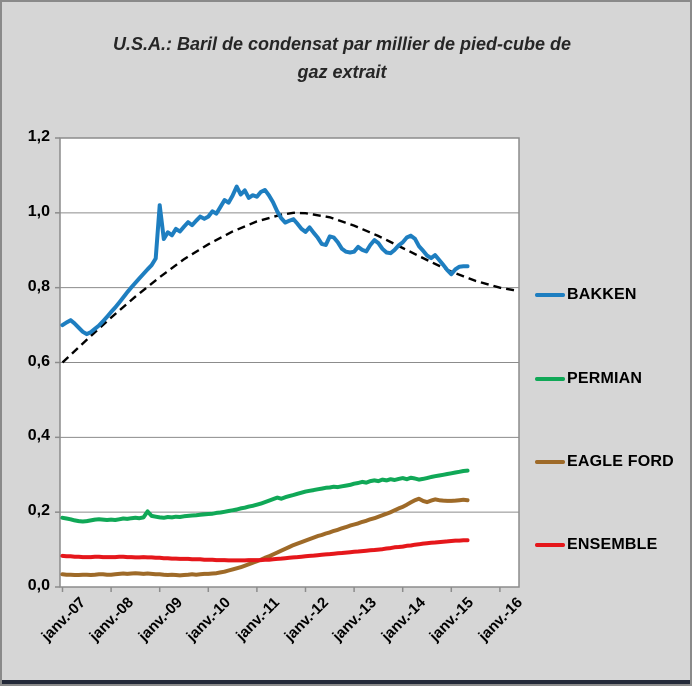  What do you see at coordinates (550, 545) in the screenshot?
I see `ensemble-line-swatch` at bounding box center [550, 545].